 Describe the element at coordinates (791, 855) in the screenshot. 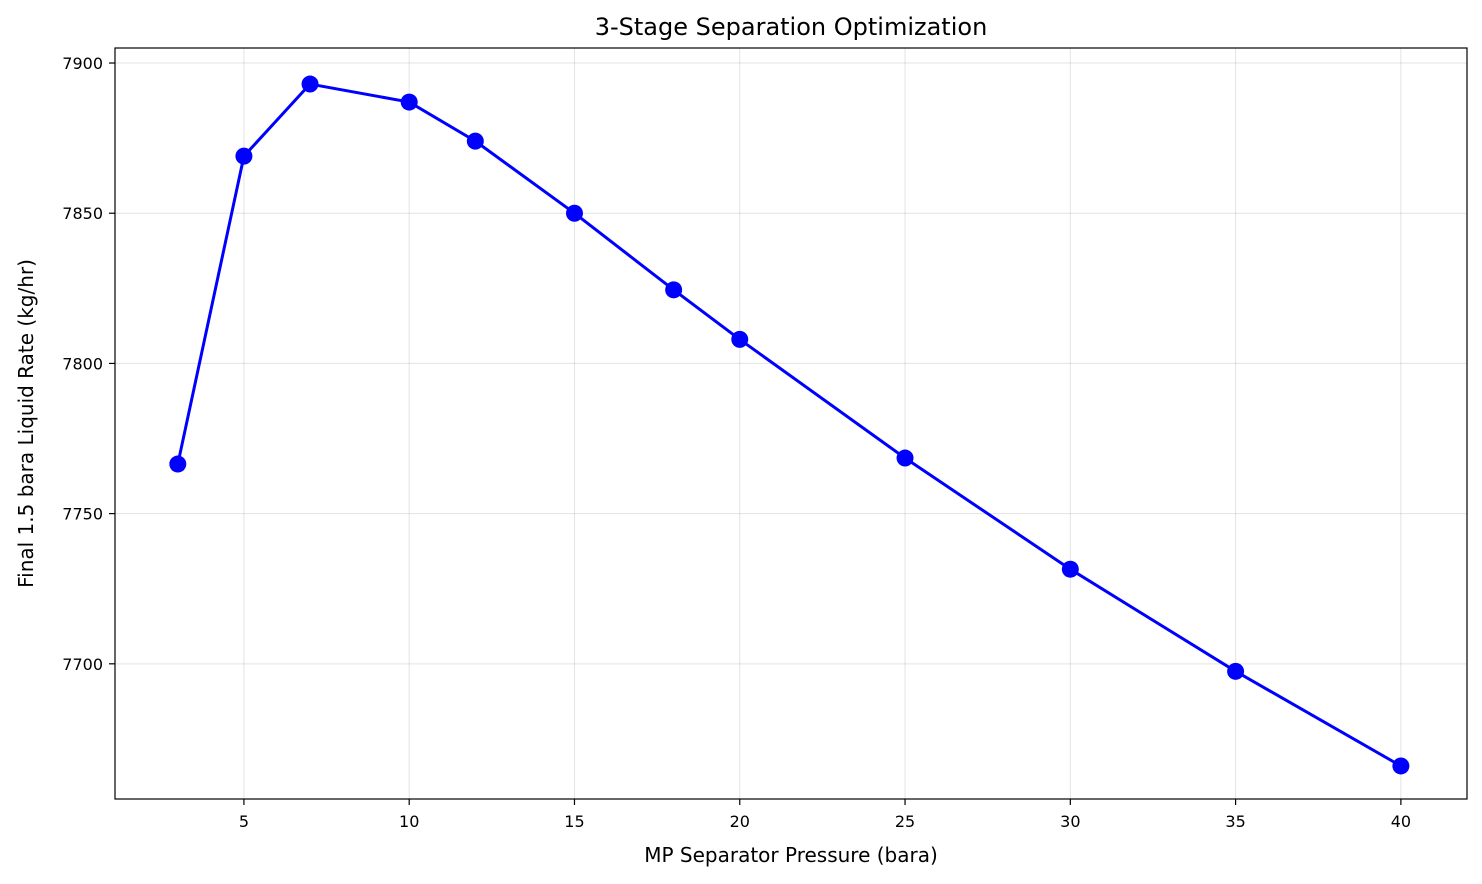

I see `x-axis-label: MP Separator Pressure (bara)` at that location.